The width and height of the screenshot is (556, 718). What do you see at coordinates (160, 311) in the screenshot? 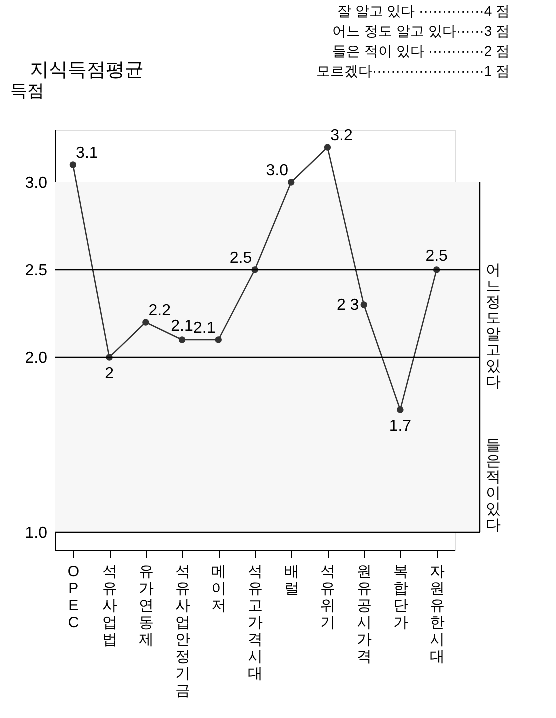
I see `data-label: 2.2` at bounding box center [160, 311].